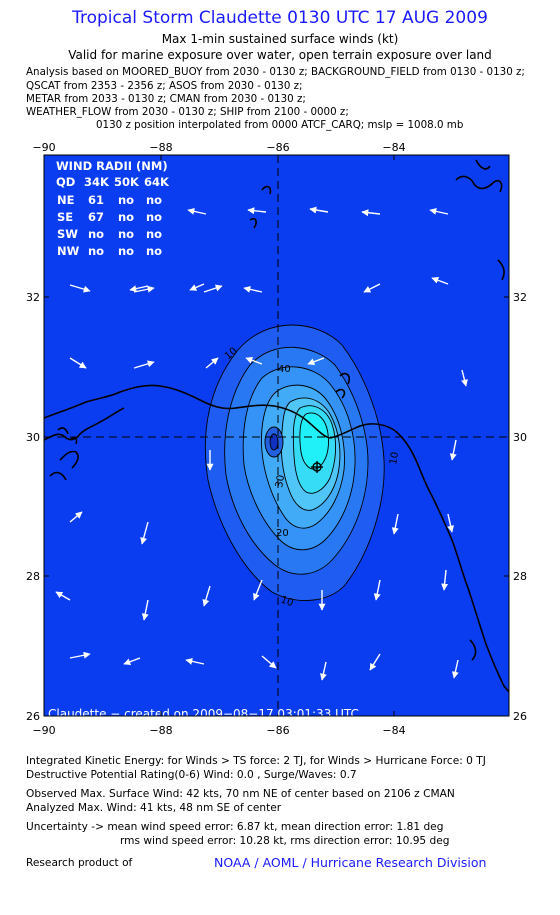 The image size is (560, 915). I want to click on right-axis: 26 28 30 32, so click(520, 507).